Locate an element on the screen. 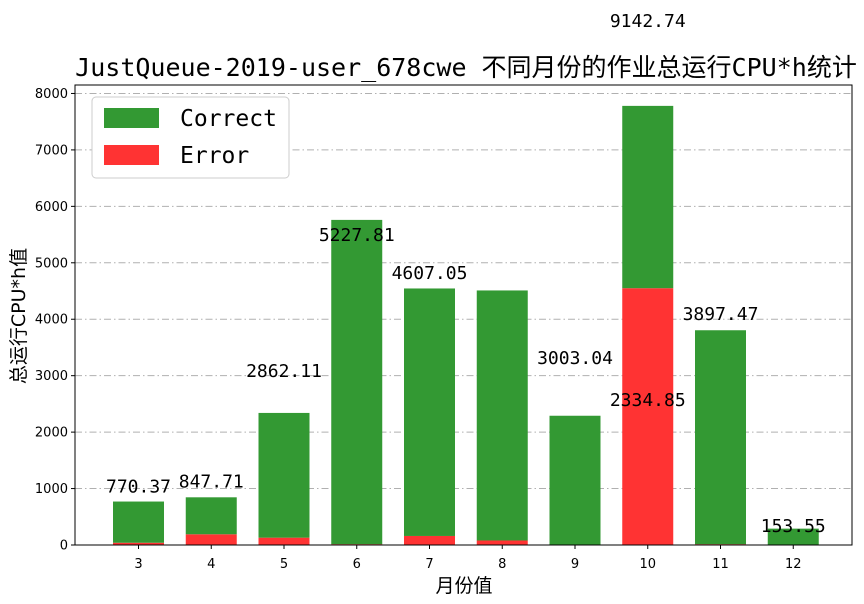 The height and width of the screenshot is (604, 864). legend-label-error: Error is located at coordinates (214, 156).